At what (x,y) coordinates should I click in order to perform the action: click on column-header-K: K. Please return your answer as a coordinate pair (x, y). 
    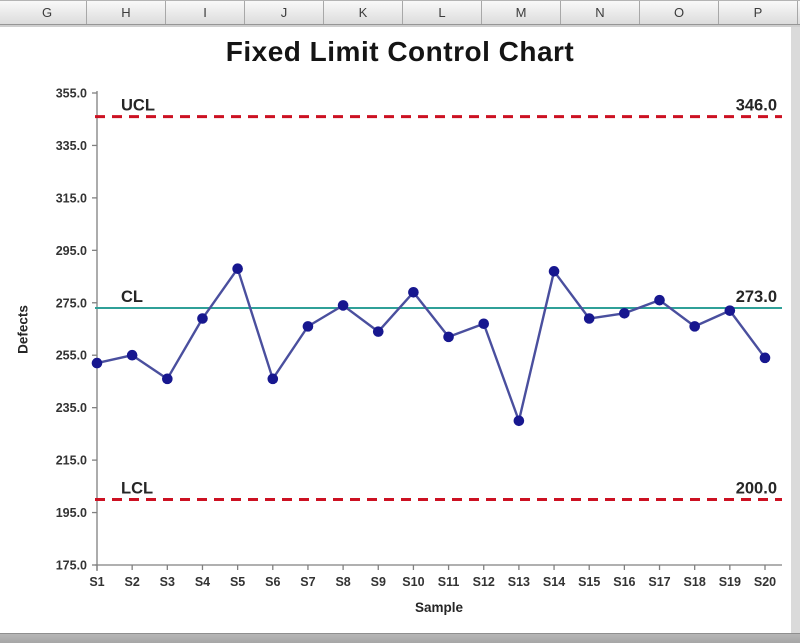
    Looking at the image, I should click on (363, 12).